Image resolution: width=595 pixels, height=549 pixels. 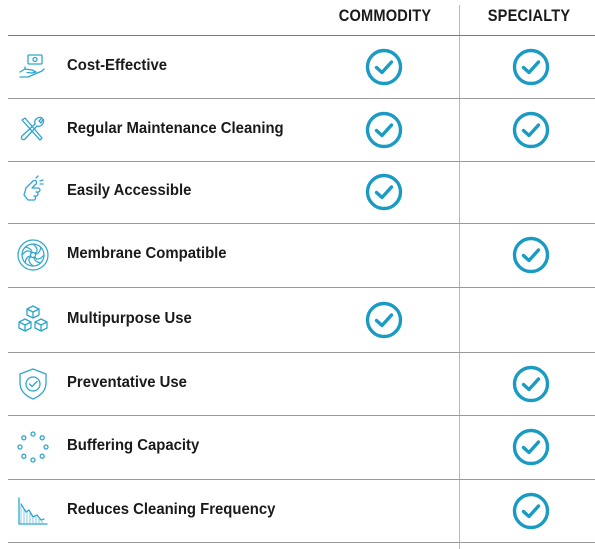 I want to click on pointing-hand-icon, so click(x=33, y=192).